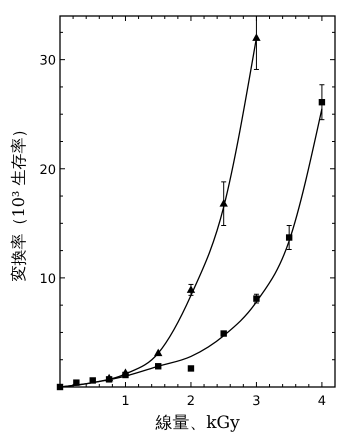 This screenshot has width=350, height=448. What do you see at coordinates (47, 61) in the screenshot?
I see `y-tick-label: 30` at bounding box center [47, 61].